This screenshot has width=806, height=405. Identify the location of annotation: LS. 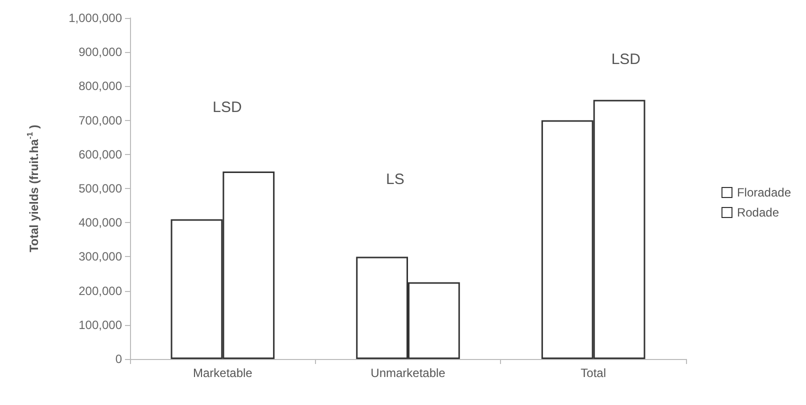
(395, 179).